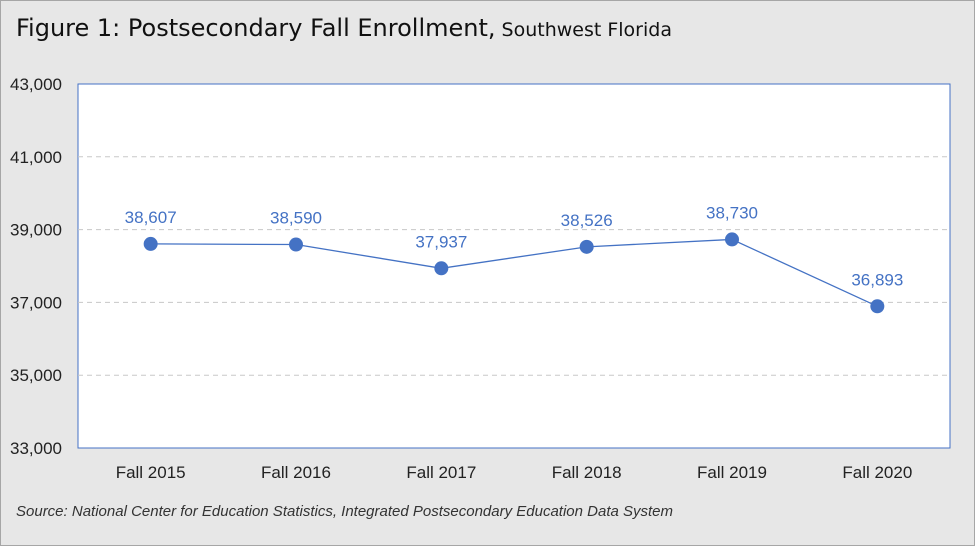 The width and height of the screenshot is (975, 546). What do you see at coordinates (587, 220) in the screenshot?
I see `data-label: 38,526` at bounding box center [587, 220].